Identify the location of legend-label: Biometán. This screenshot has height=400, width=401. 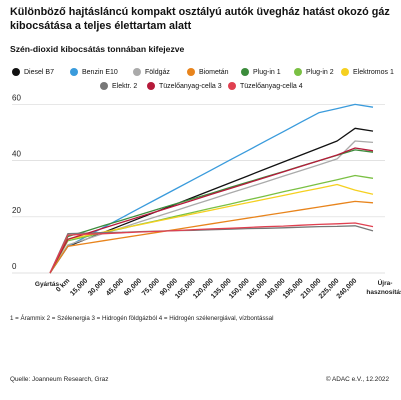
(214, 72).